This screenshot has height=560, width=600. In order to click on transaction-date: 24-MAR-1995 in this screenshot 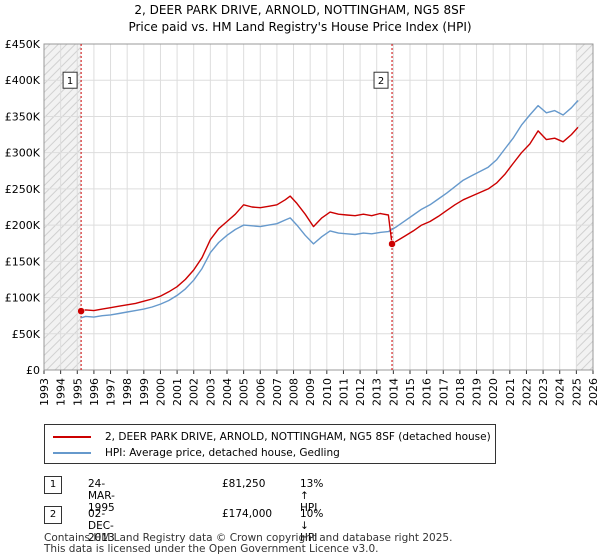, I will do `click(101, 496)`.